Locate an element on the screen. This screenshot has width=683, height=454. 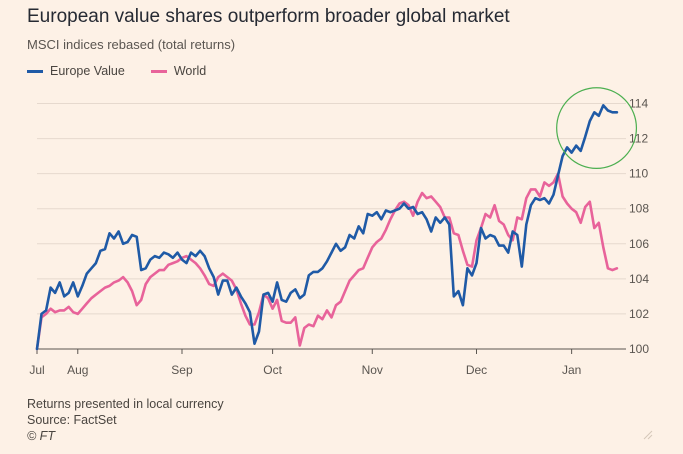
chart-source: Source: FactSet is located at coordinates (72, 420).